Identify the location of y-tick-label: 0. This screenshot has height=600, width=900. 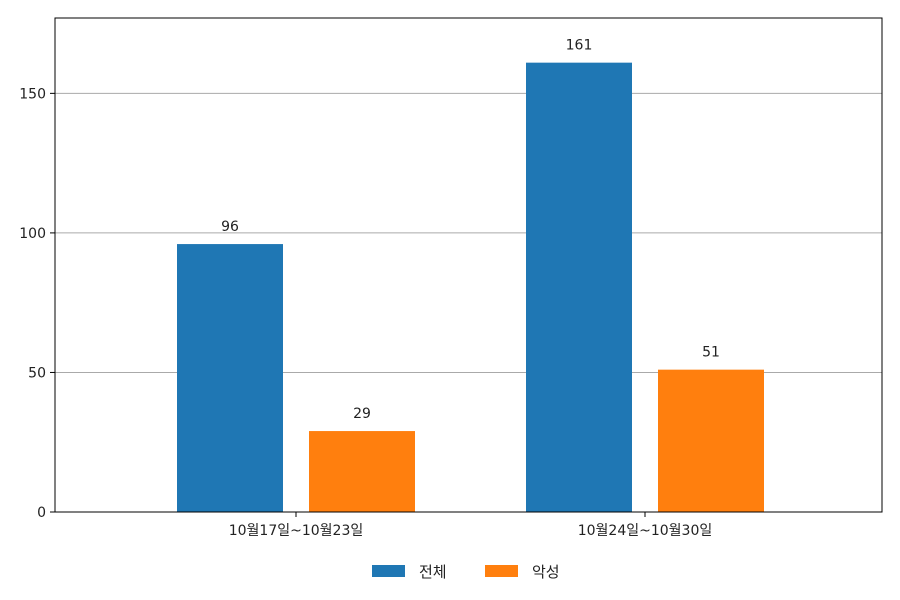
(41, 513).